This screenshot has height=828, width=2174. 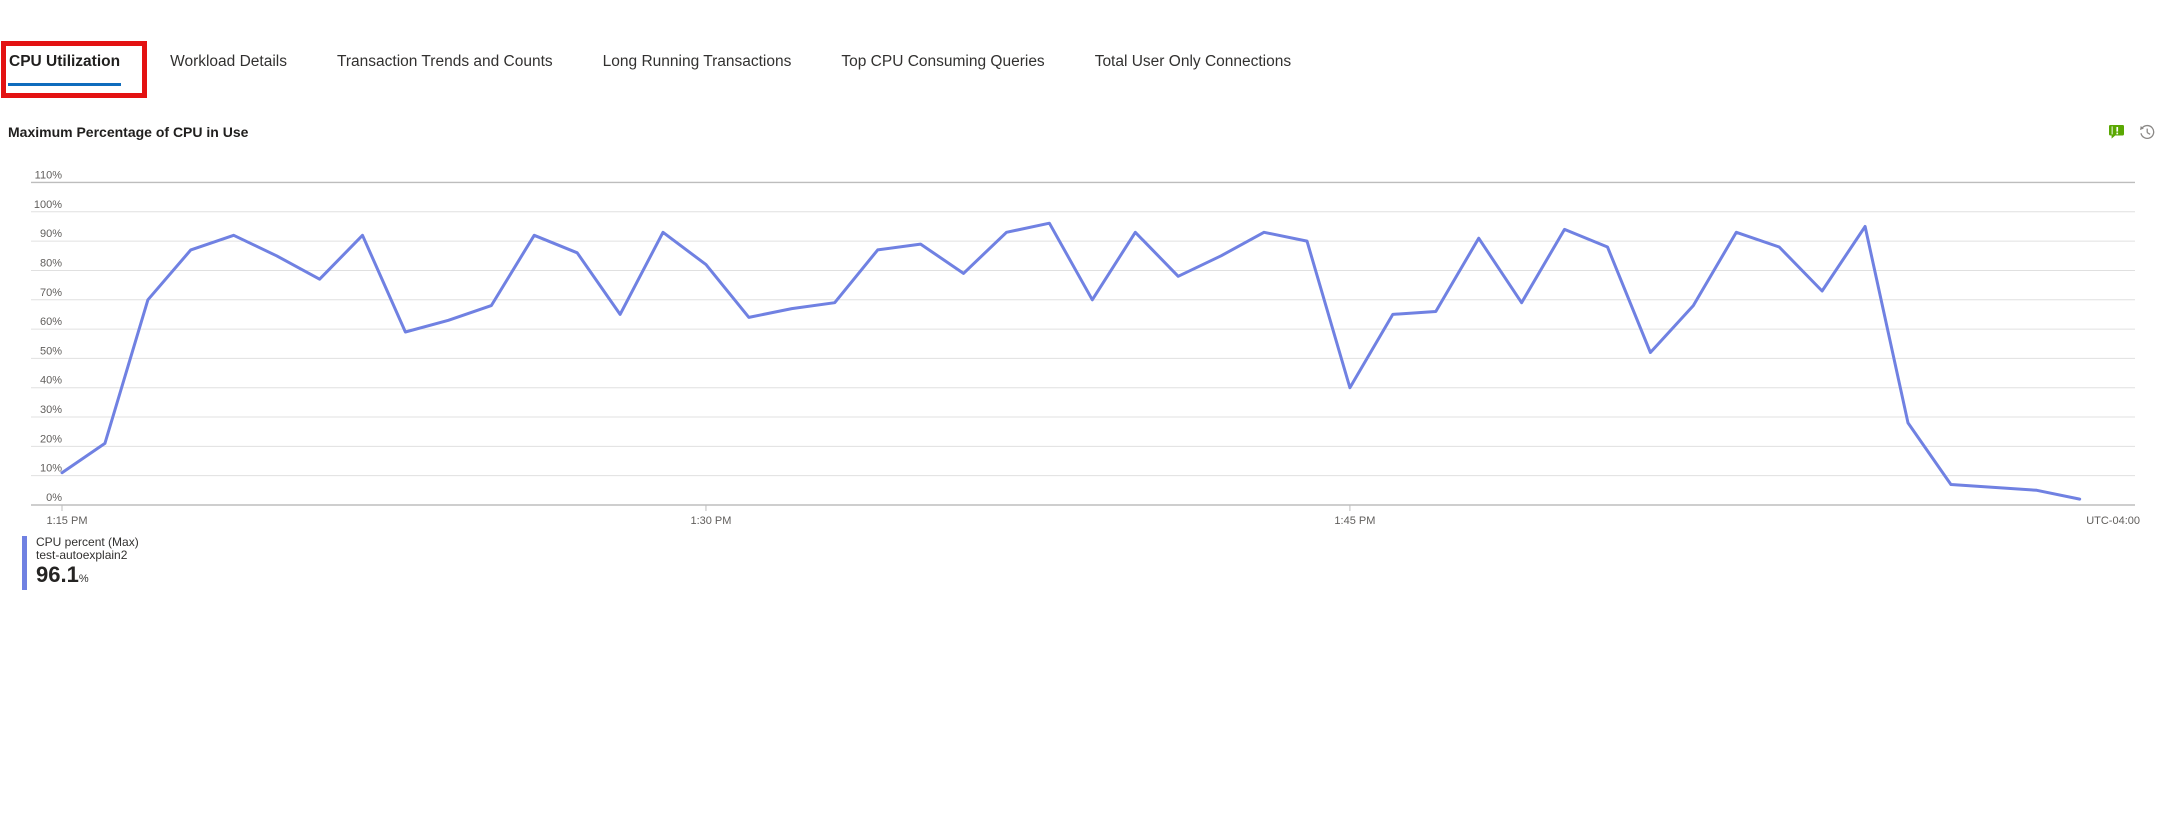 I want to click on svg-text: 70%, so click(x=51, y=293).